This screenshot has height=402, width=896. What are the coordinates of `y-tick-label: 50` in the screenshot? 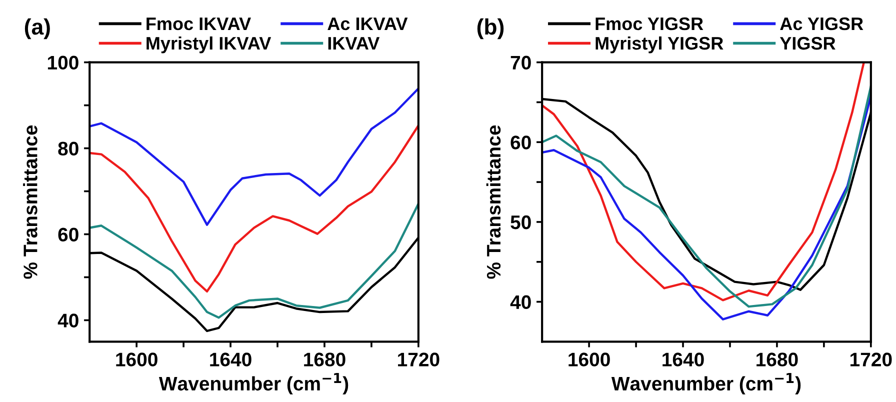 It's located at (520, 222).